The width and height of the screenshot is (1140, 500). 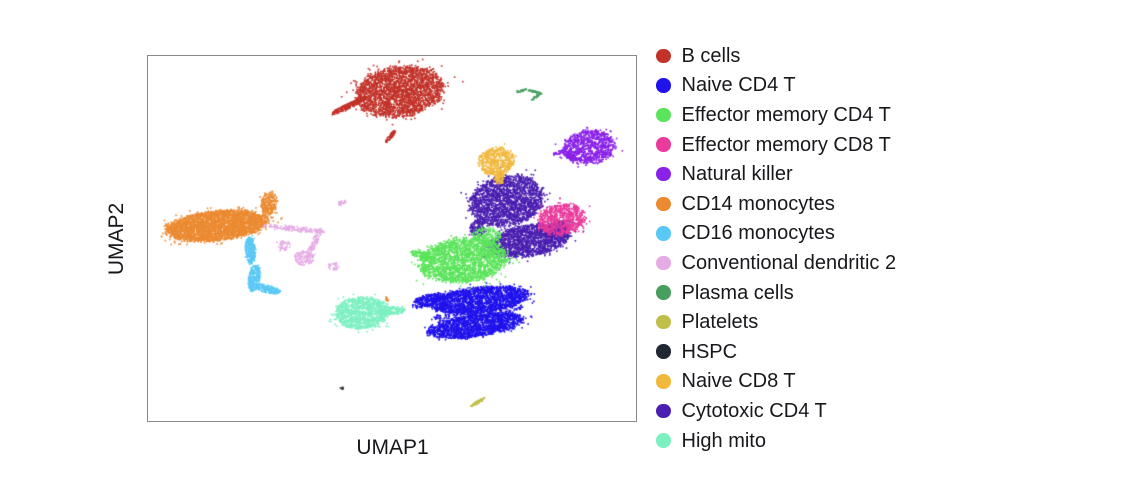 I want to click on legend-item-cytotoxic-cd4-t: Cytotoxic CD4 T, so click(x=776, y=411).